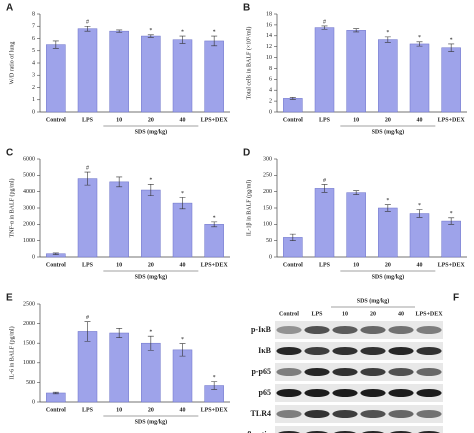 This screenshot has height=433, width=474. What do you see at coordinates (33, 88) in the screenshot?
I see `y-tick-label: 2` at bounding box center [33, 88].